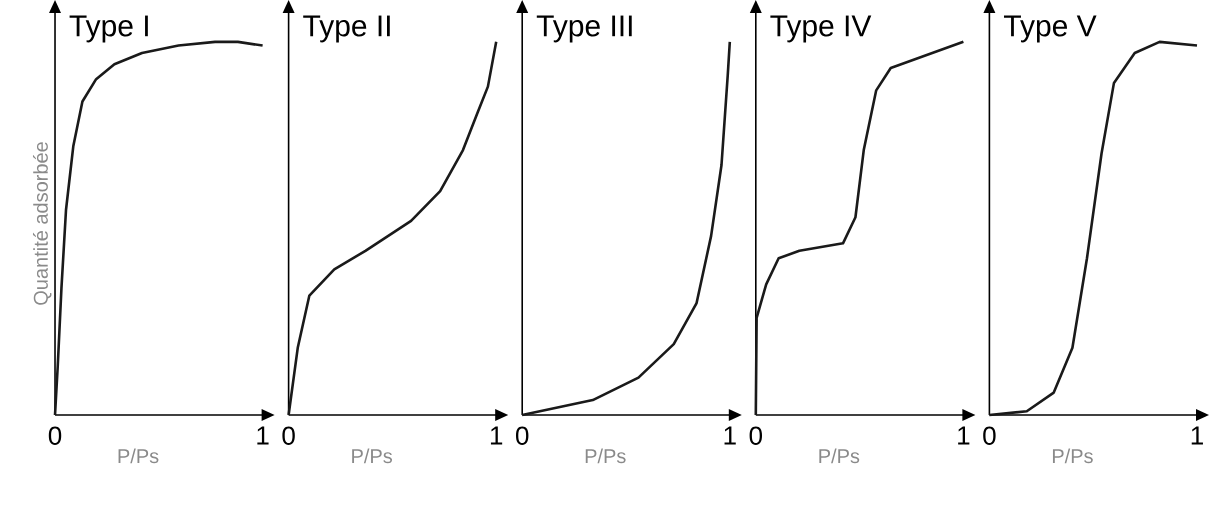 The width and height of the screenshot is (1210, 508). Describe the element at coordinates (1050, 29) in the screenshot. I see `chart-title: Type V` at that location.